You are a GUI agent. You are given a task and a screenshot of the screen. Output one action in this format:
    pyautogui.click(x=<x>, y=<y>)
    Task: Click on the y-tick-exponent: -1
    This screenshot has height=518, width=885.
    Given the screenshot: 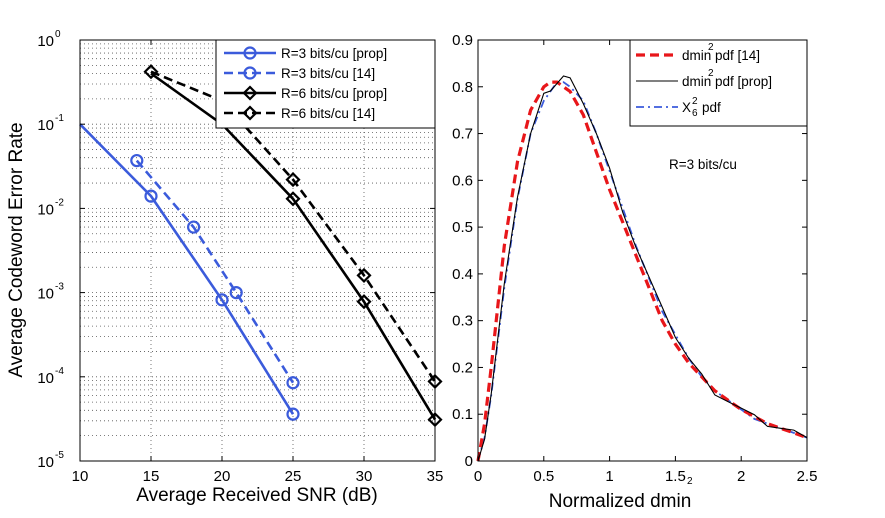 What is the action you would take?
    pyautogui.click(x=59, y=118)
    